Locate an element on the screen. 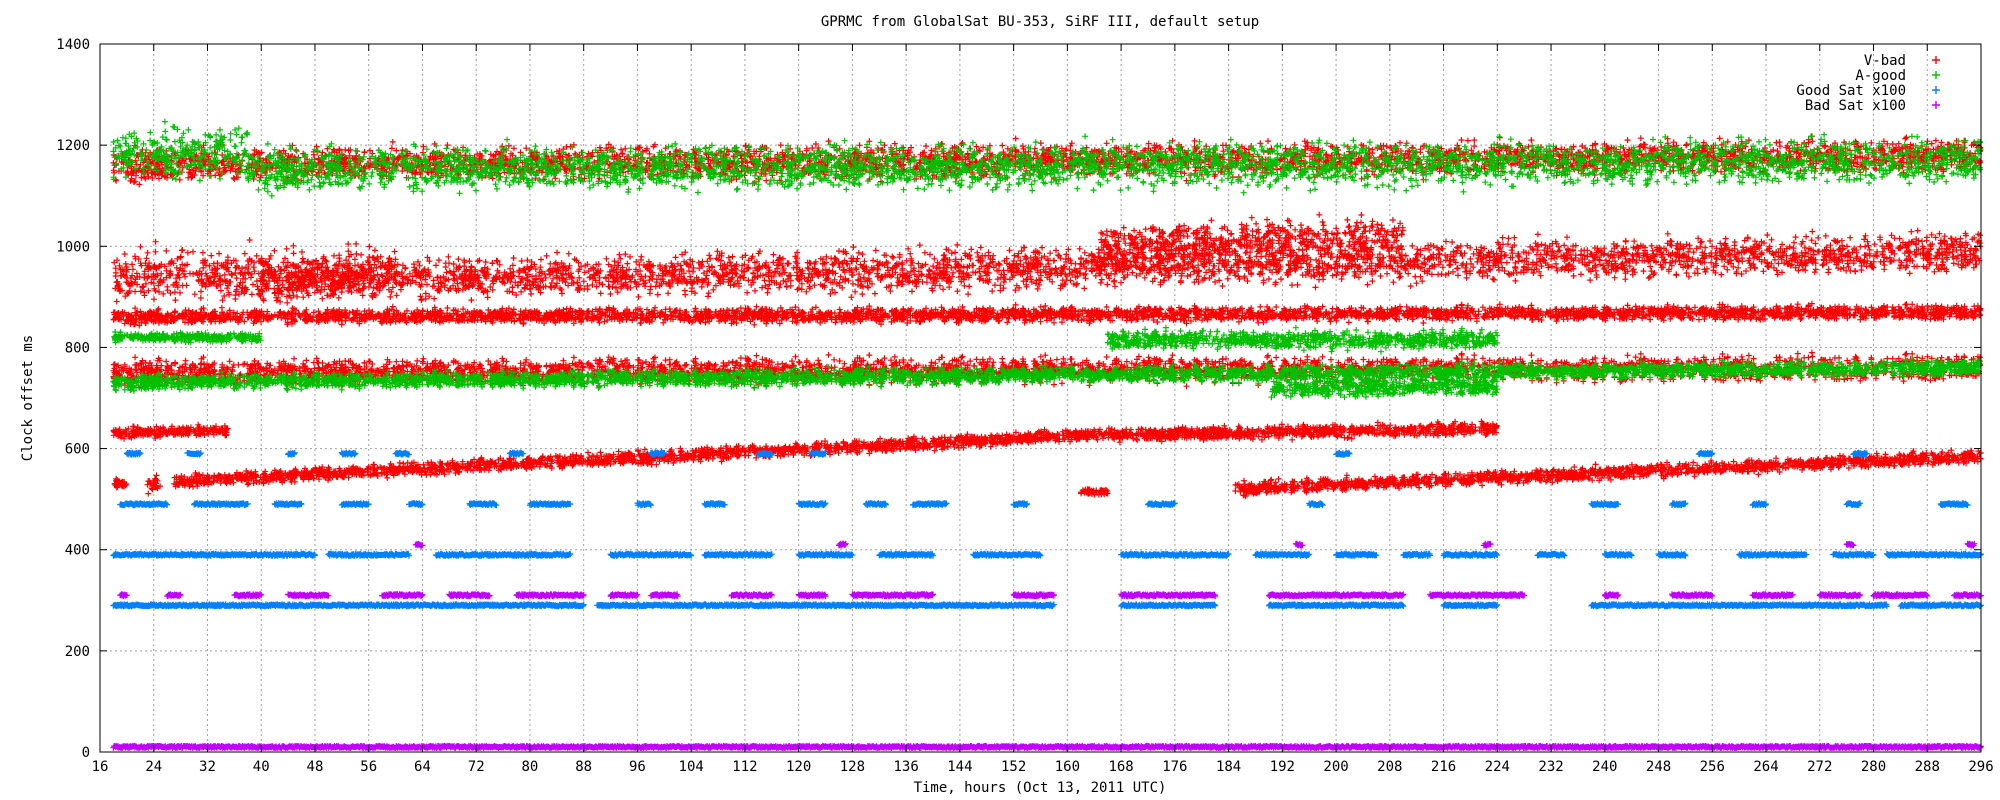 The height and width of the screenshot is (800, 2000). x-tick-label: 176 is located at coordinates (1174, 767).